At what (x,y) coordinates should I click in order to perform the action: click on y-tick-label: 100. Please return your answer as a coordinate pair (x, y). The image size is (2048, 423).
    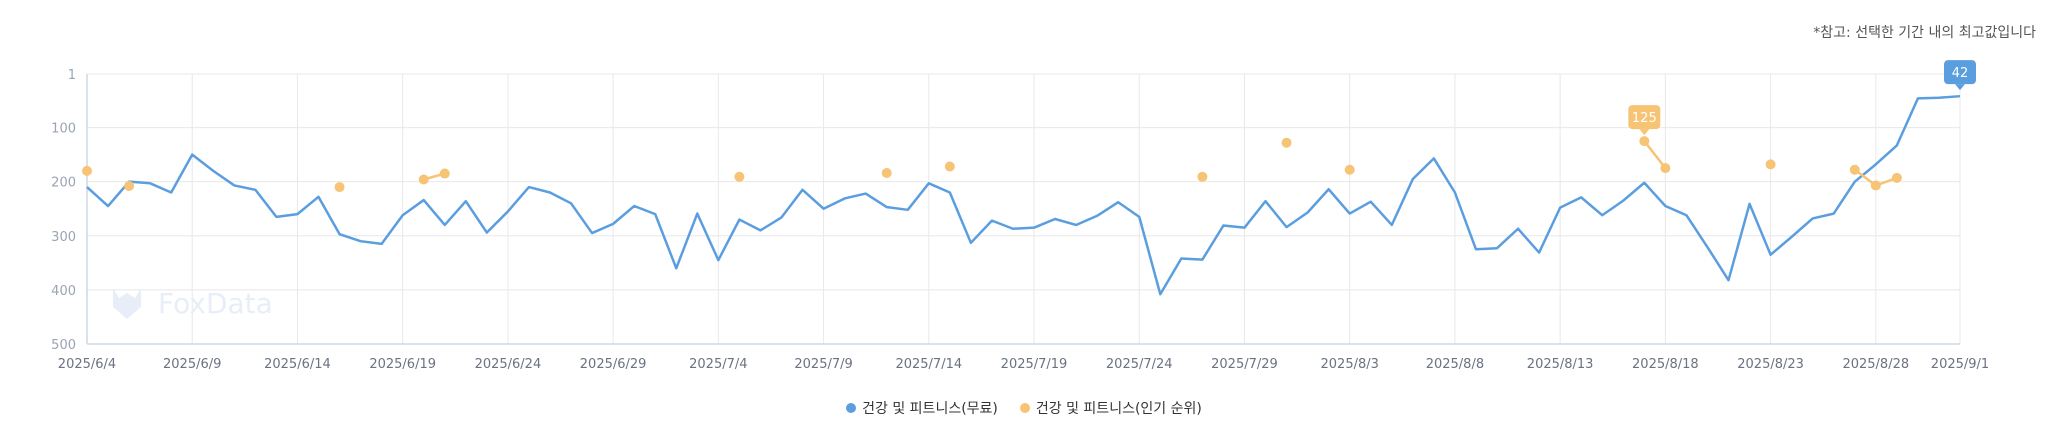
    Looking at the image, I should click on (63, 129).